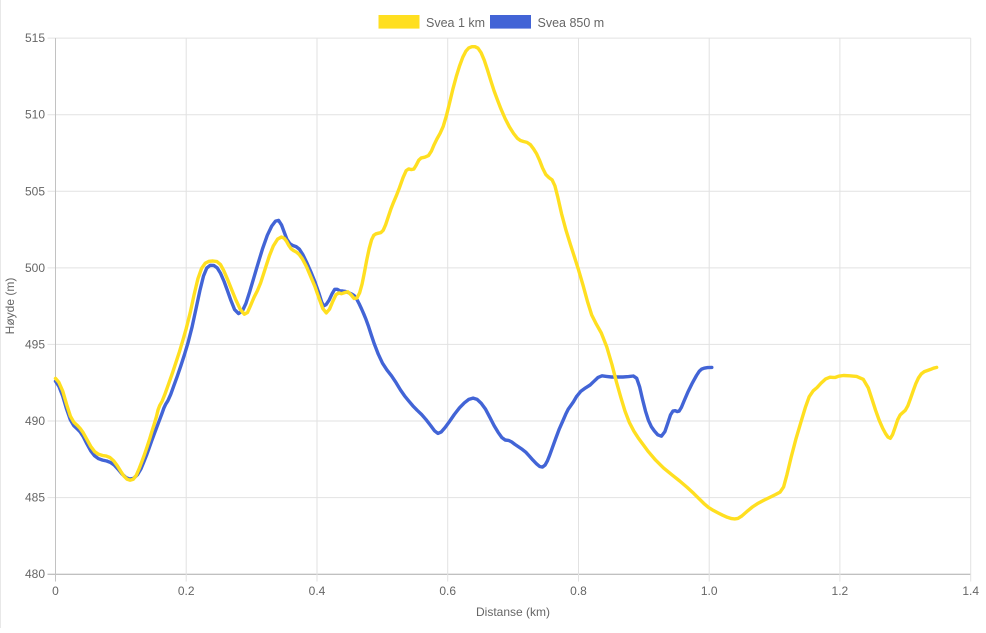 The height and width of the screenshot is (633, 986). Describe the element at coordinates (317, 591) in the screenshot. I see `svg-text: 0.4` at that location.